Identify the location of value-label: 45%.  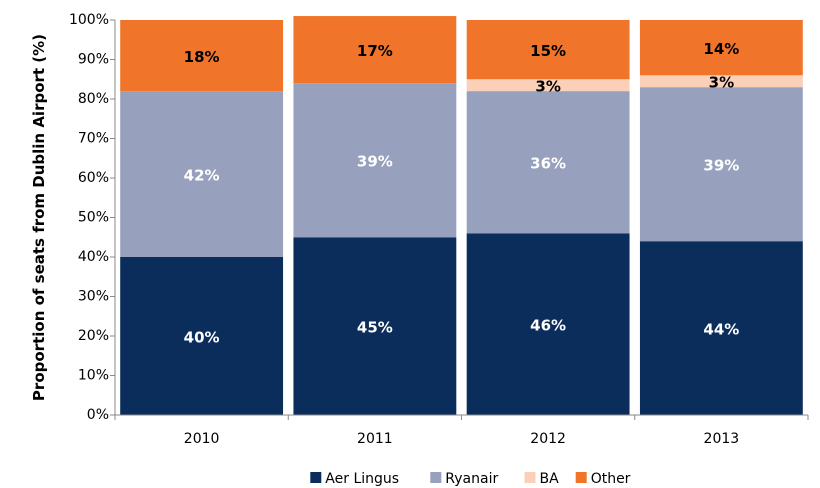
(375, 328).